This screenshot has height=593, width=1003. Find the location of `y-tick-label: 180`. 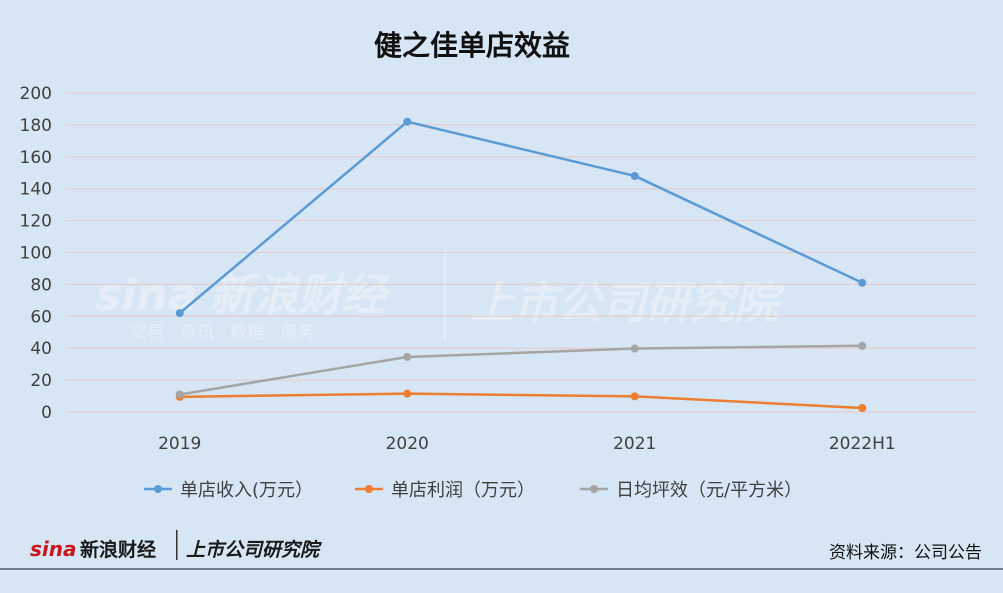

y-tick-label: 180 is located at coordinates (36, 126).